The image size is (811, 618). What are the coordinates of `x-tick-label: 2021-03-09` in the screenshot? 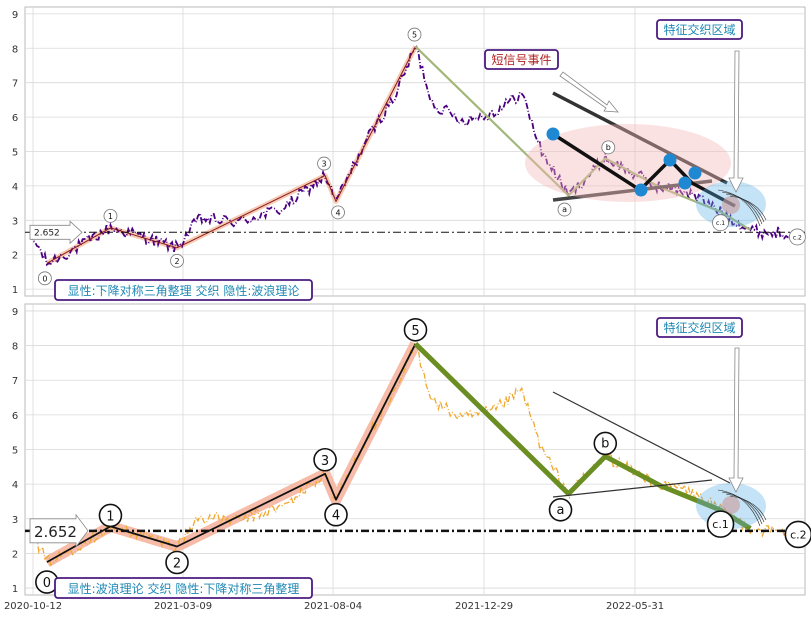 It's located at (183, 606).